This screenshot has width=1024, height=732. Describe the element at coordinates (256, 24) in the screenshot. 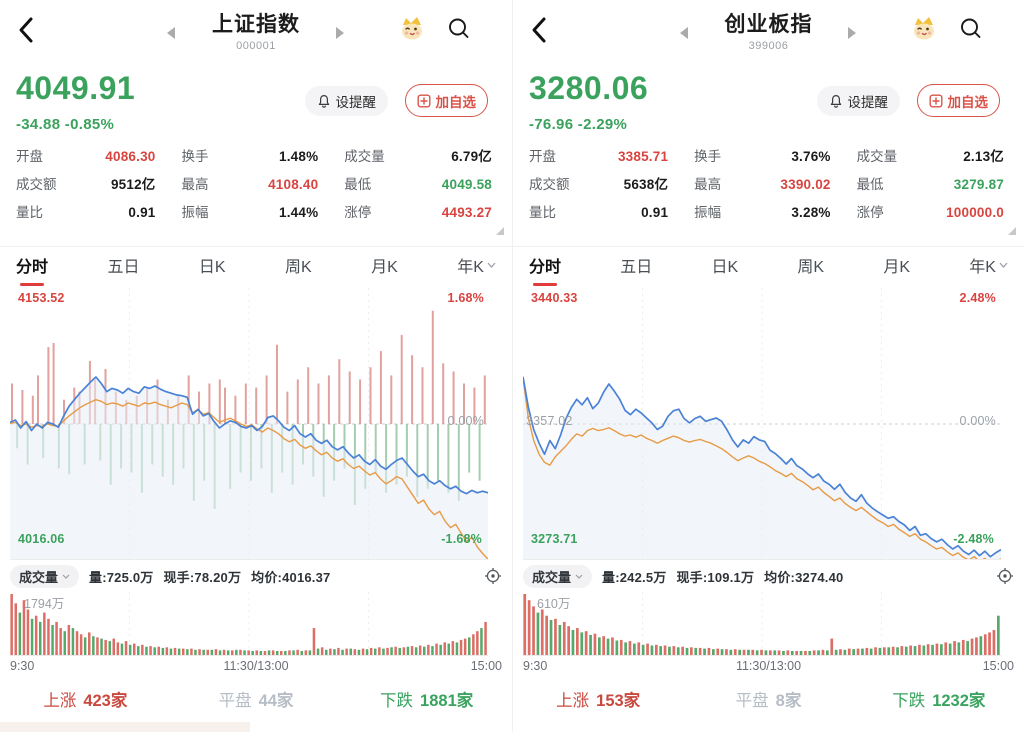

I see `page-title: 上证指数` at that location.